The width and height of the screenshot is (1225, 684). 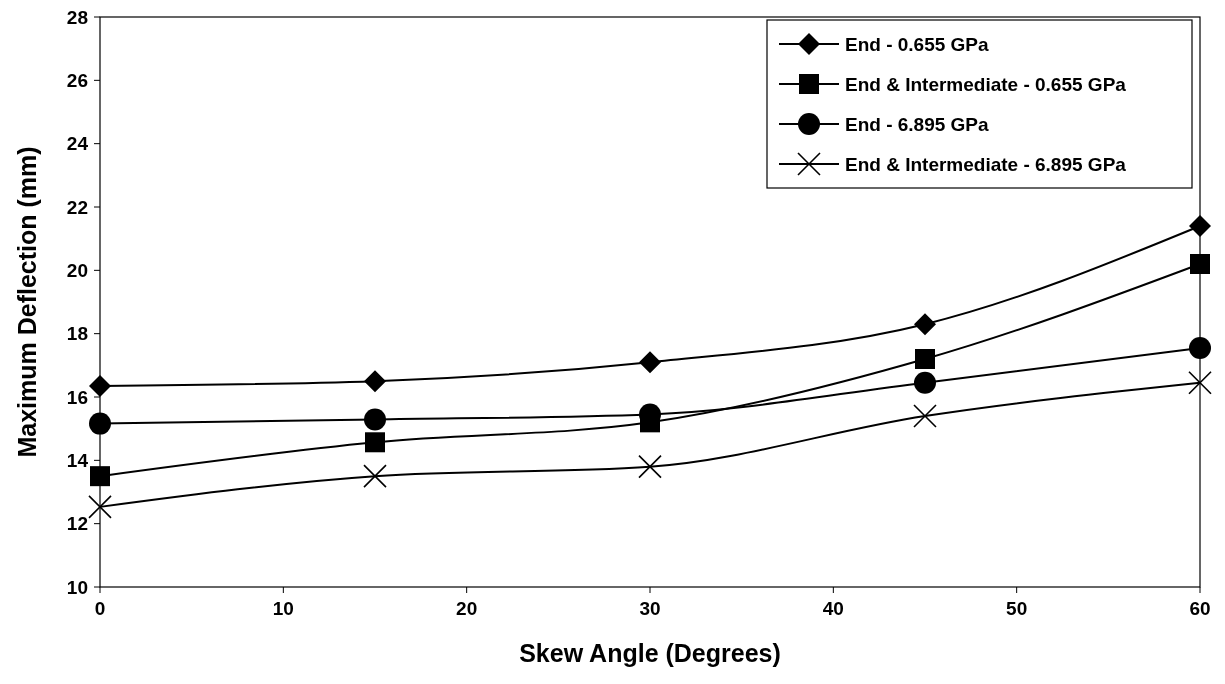 What do you see at coordinates (833, 608) in the screenshot?
I see `x-tick-label: 40` at bounding box center [833, 608].